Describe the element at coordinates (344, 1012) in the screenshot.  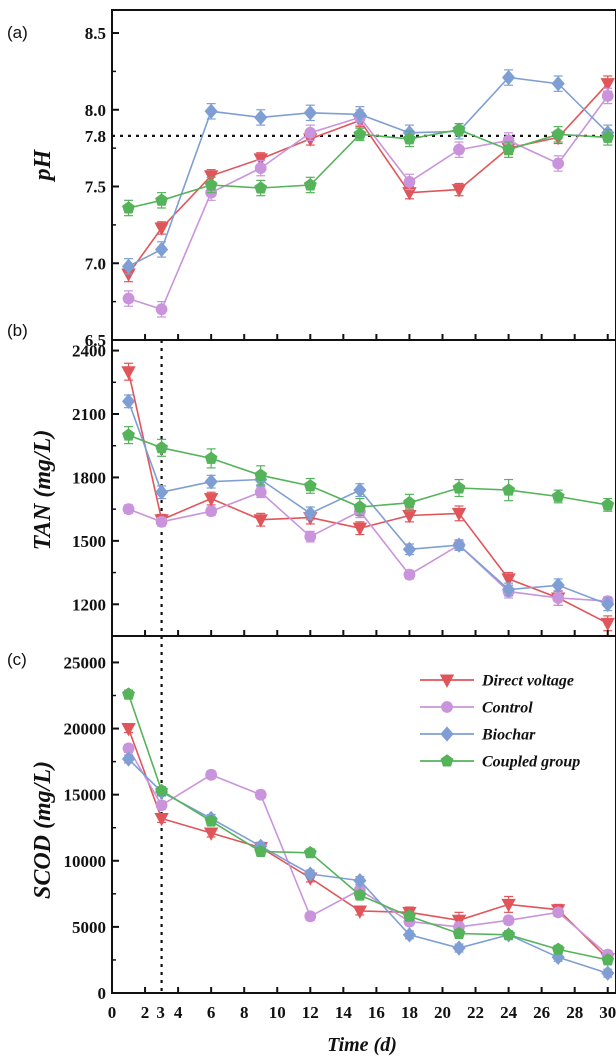
I see `x-tick-label: 14` at that location.